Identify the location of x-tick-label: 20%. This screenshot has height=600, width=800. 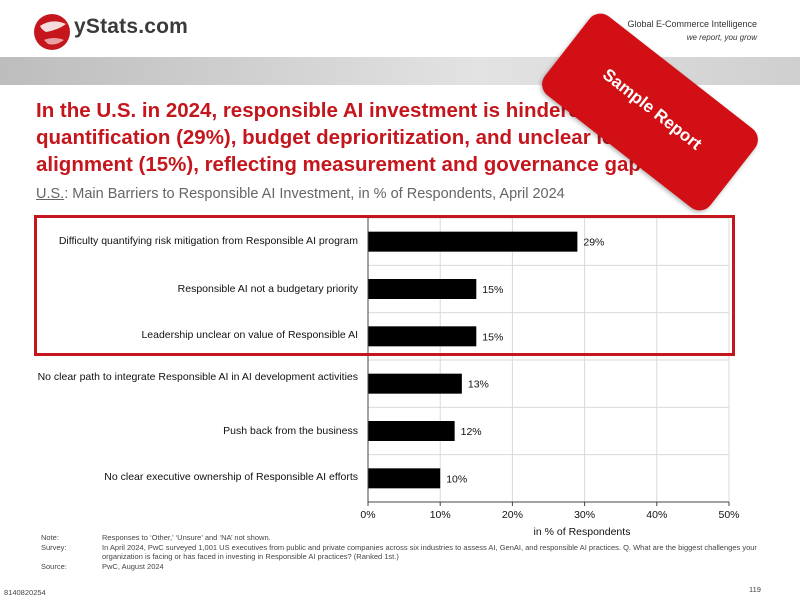
(512, 515).